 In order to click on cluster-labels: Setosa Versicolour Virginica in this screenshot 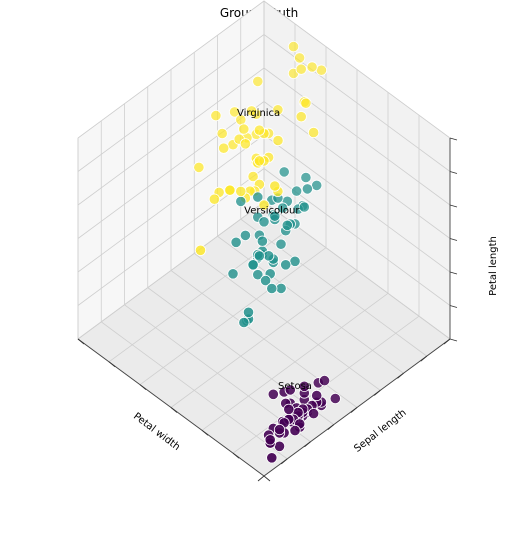, I will do `click(274, 250)`.